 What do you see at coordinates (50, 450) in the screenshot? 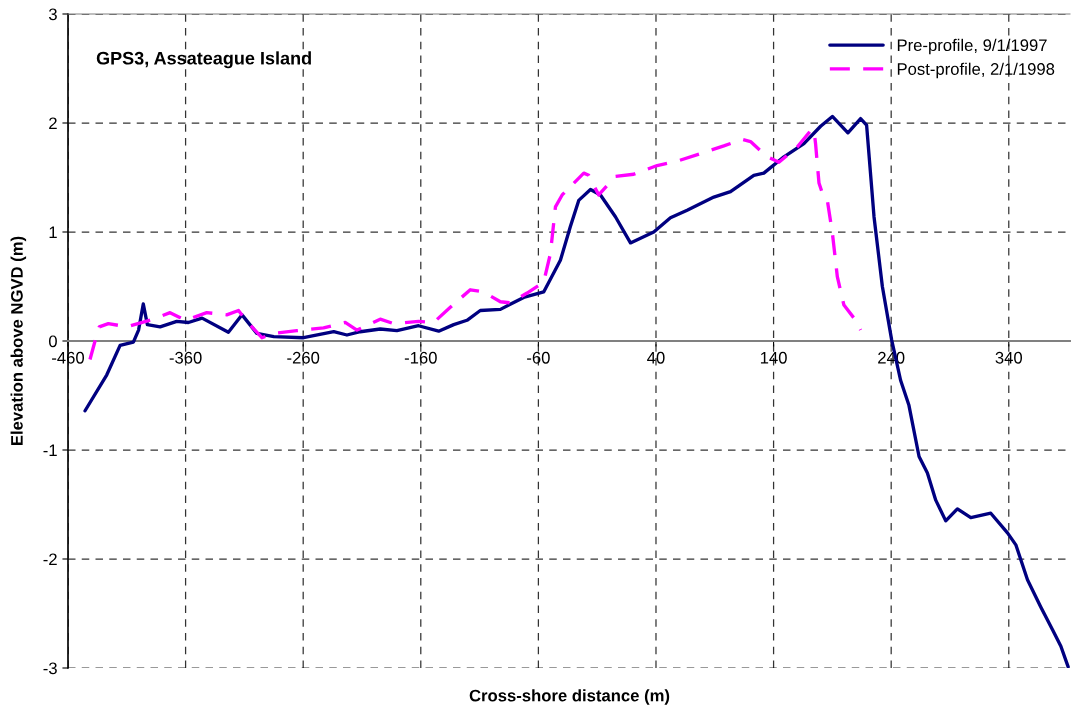
I see `y-tick-label: -1` at bounding box center [50, 450].